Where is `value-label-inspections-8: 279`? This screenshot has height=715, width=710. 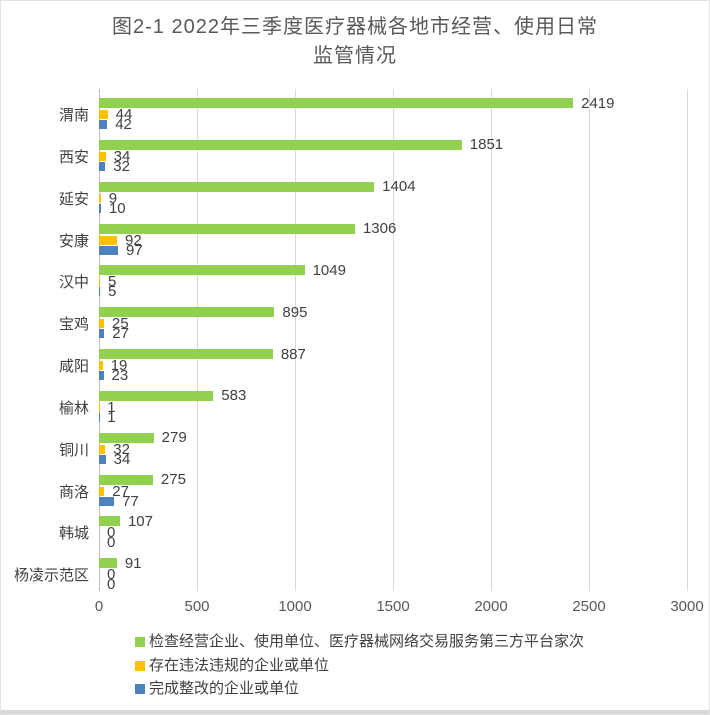 value-label-inspections-8: 279 is located at coordinates (174, 438).